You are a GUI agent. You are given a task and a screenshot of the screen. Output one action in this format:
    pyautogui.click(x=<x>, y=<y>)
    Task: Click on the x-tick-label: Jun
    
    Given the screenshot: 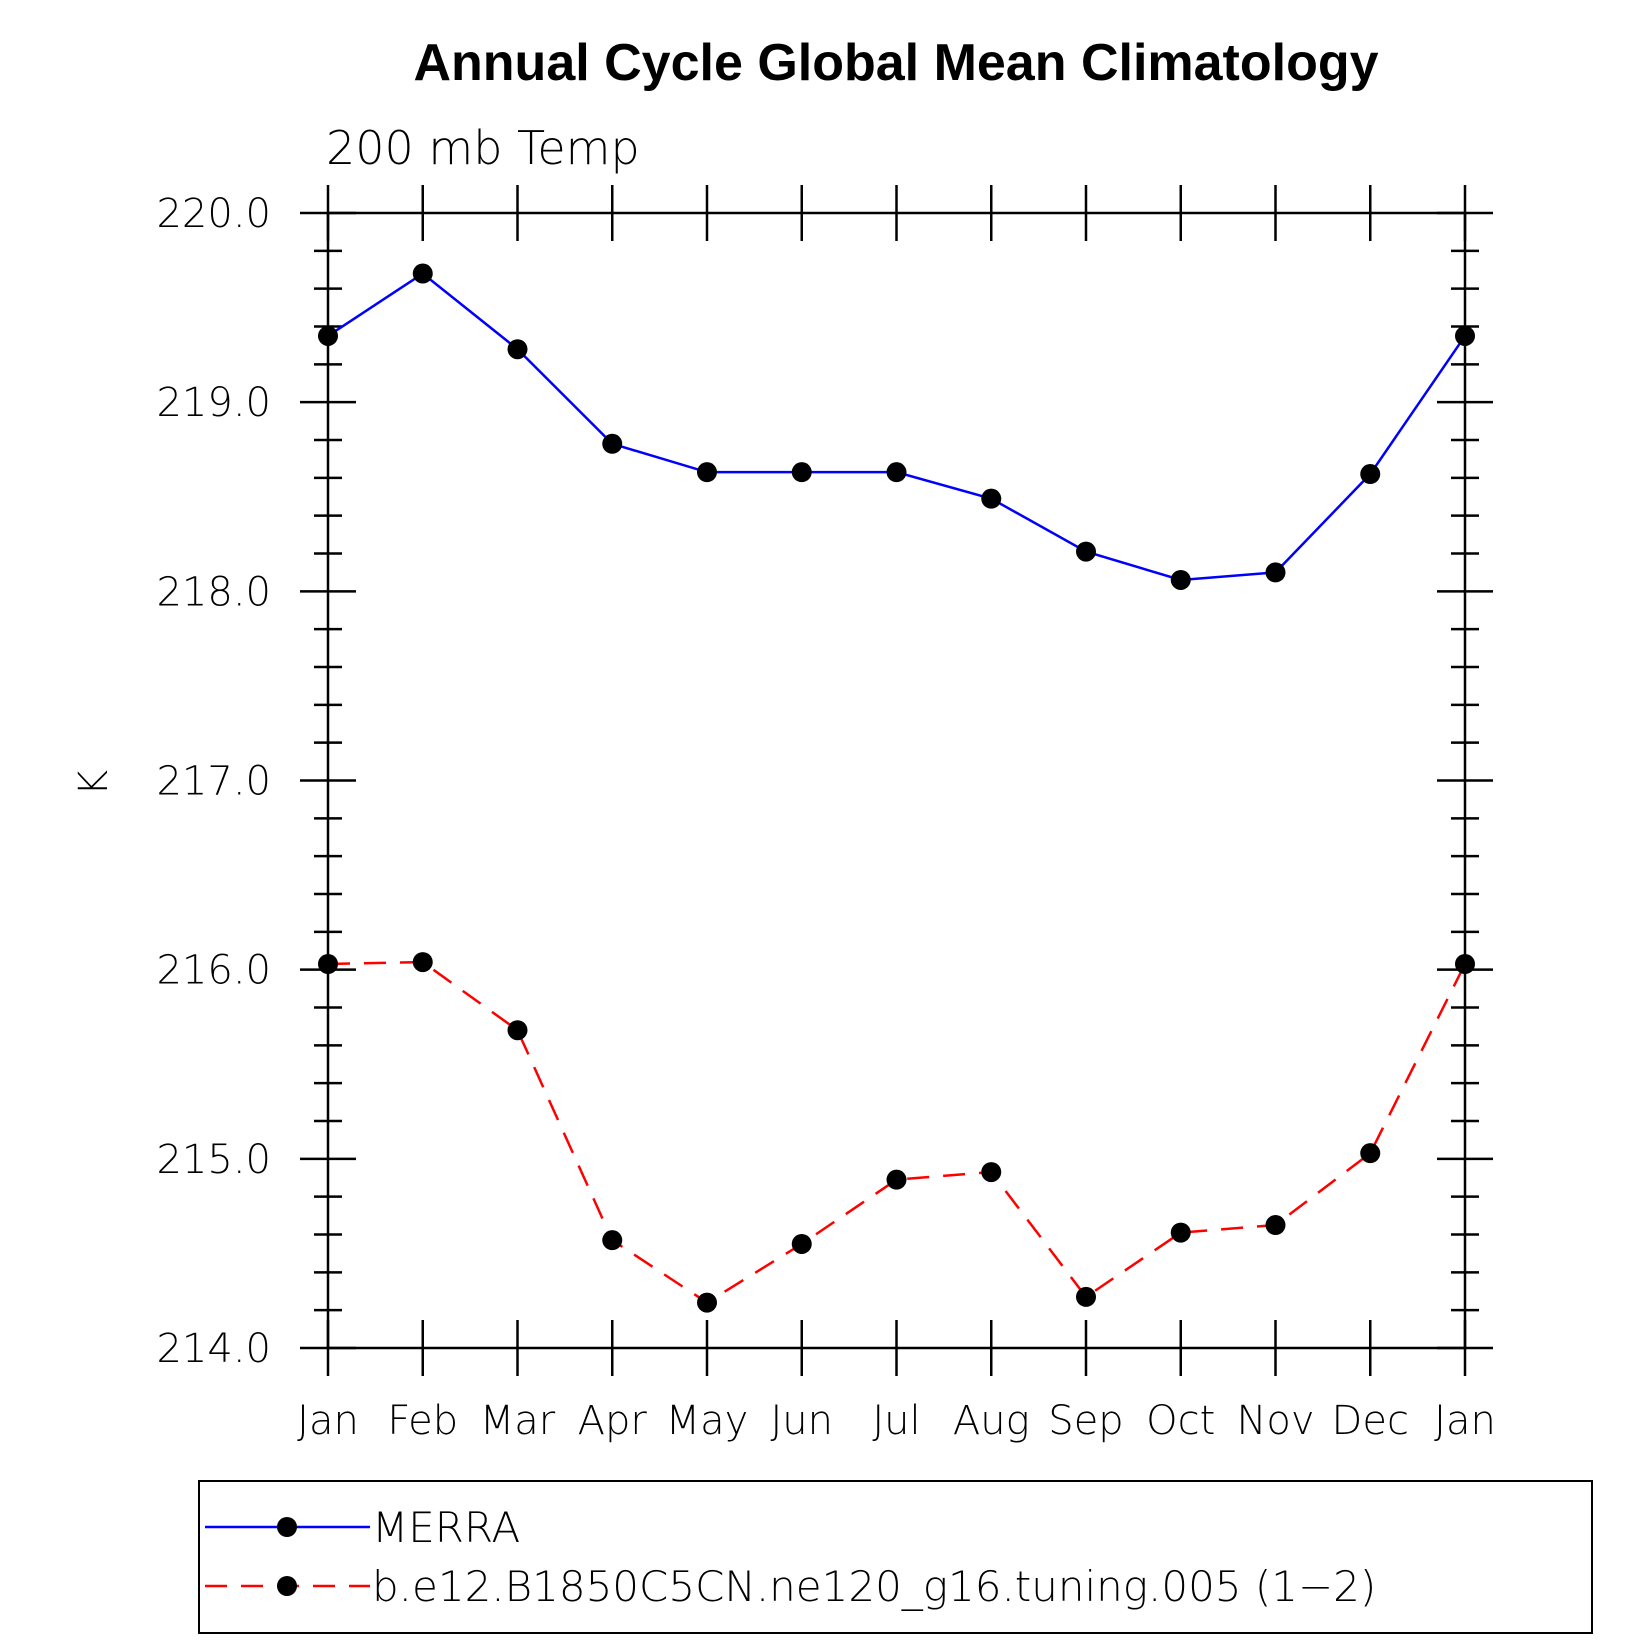 What is the action you would take?
    pyautogui.click(x=802, y=1421)
    